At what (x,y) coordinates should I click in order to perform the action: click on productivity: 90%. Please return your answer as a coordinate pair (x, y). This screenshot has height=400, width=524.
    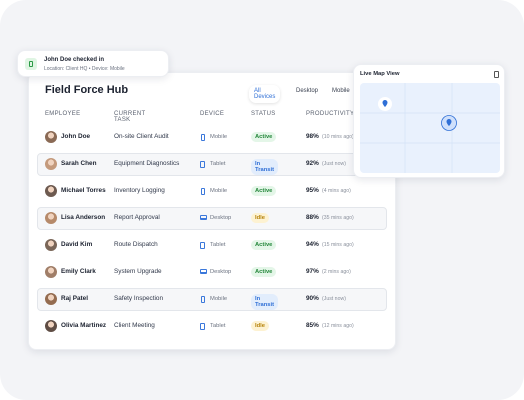
    Looking at the image, I should click on (312, 298).